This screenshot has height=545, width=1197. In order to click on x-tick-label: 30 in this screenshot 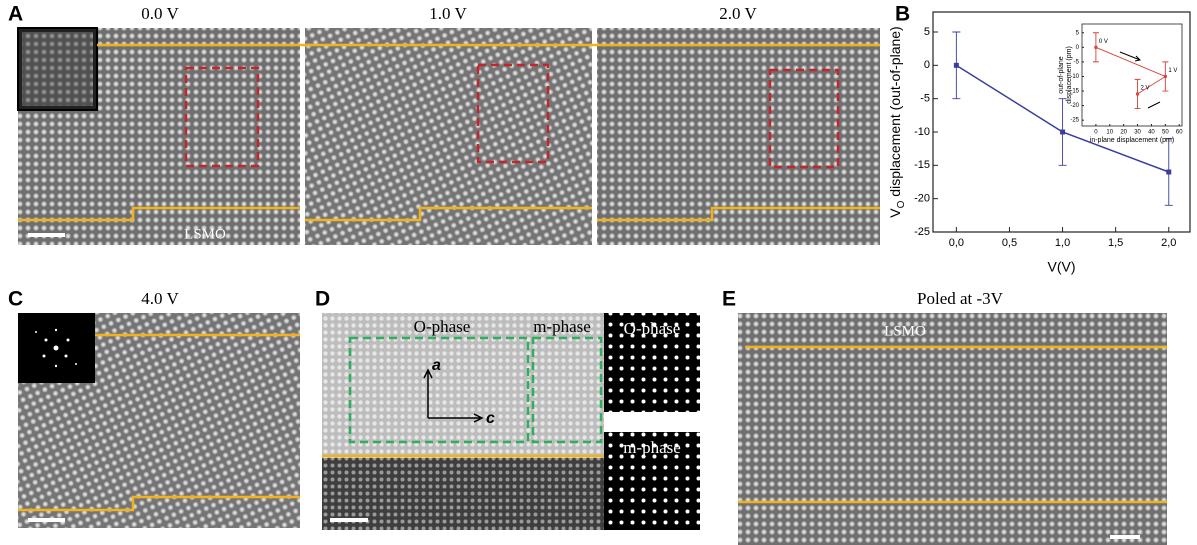, I will do `click(1137, 133)`.